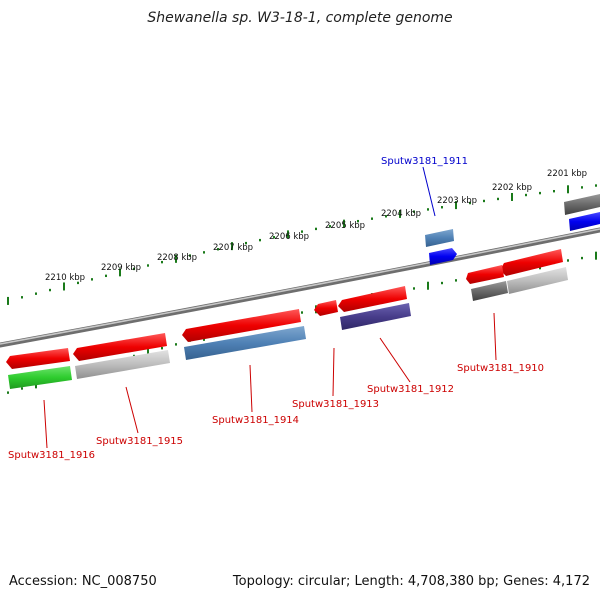 This screenshot has width=600, height=600. What do you see at coordinates (424, 161) in the screenshot?
I see `gene-label-1911: Sputw3181_1911` at bounding box center [424, 161].